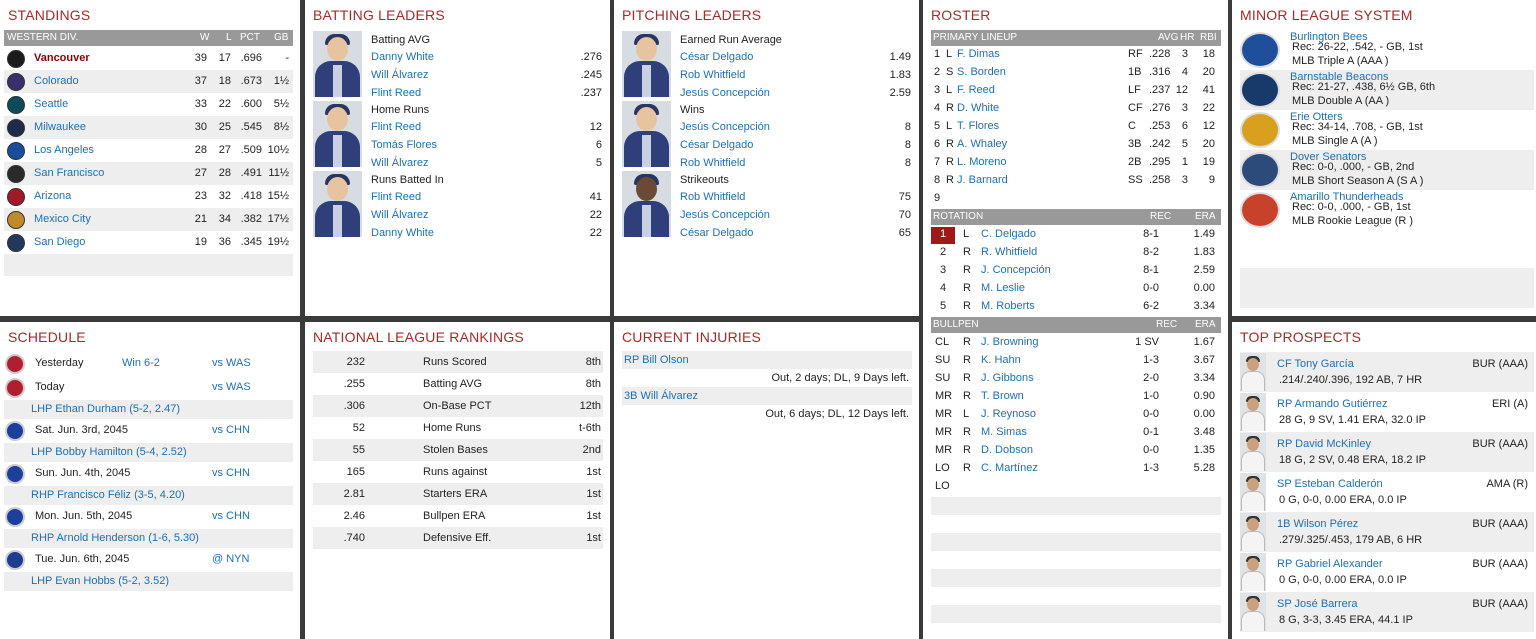  Describe the element at coordinates (62, 219) in the screenshot. I see `team-name-link: Mexico City` at that location.